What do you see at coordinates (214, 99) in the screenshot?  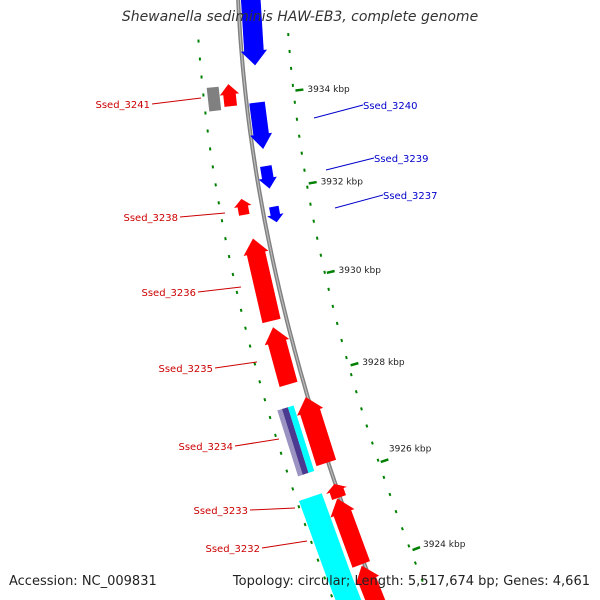 I see `gene-pseudo-grey` at bounding box center [214, 99].